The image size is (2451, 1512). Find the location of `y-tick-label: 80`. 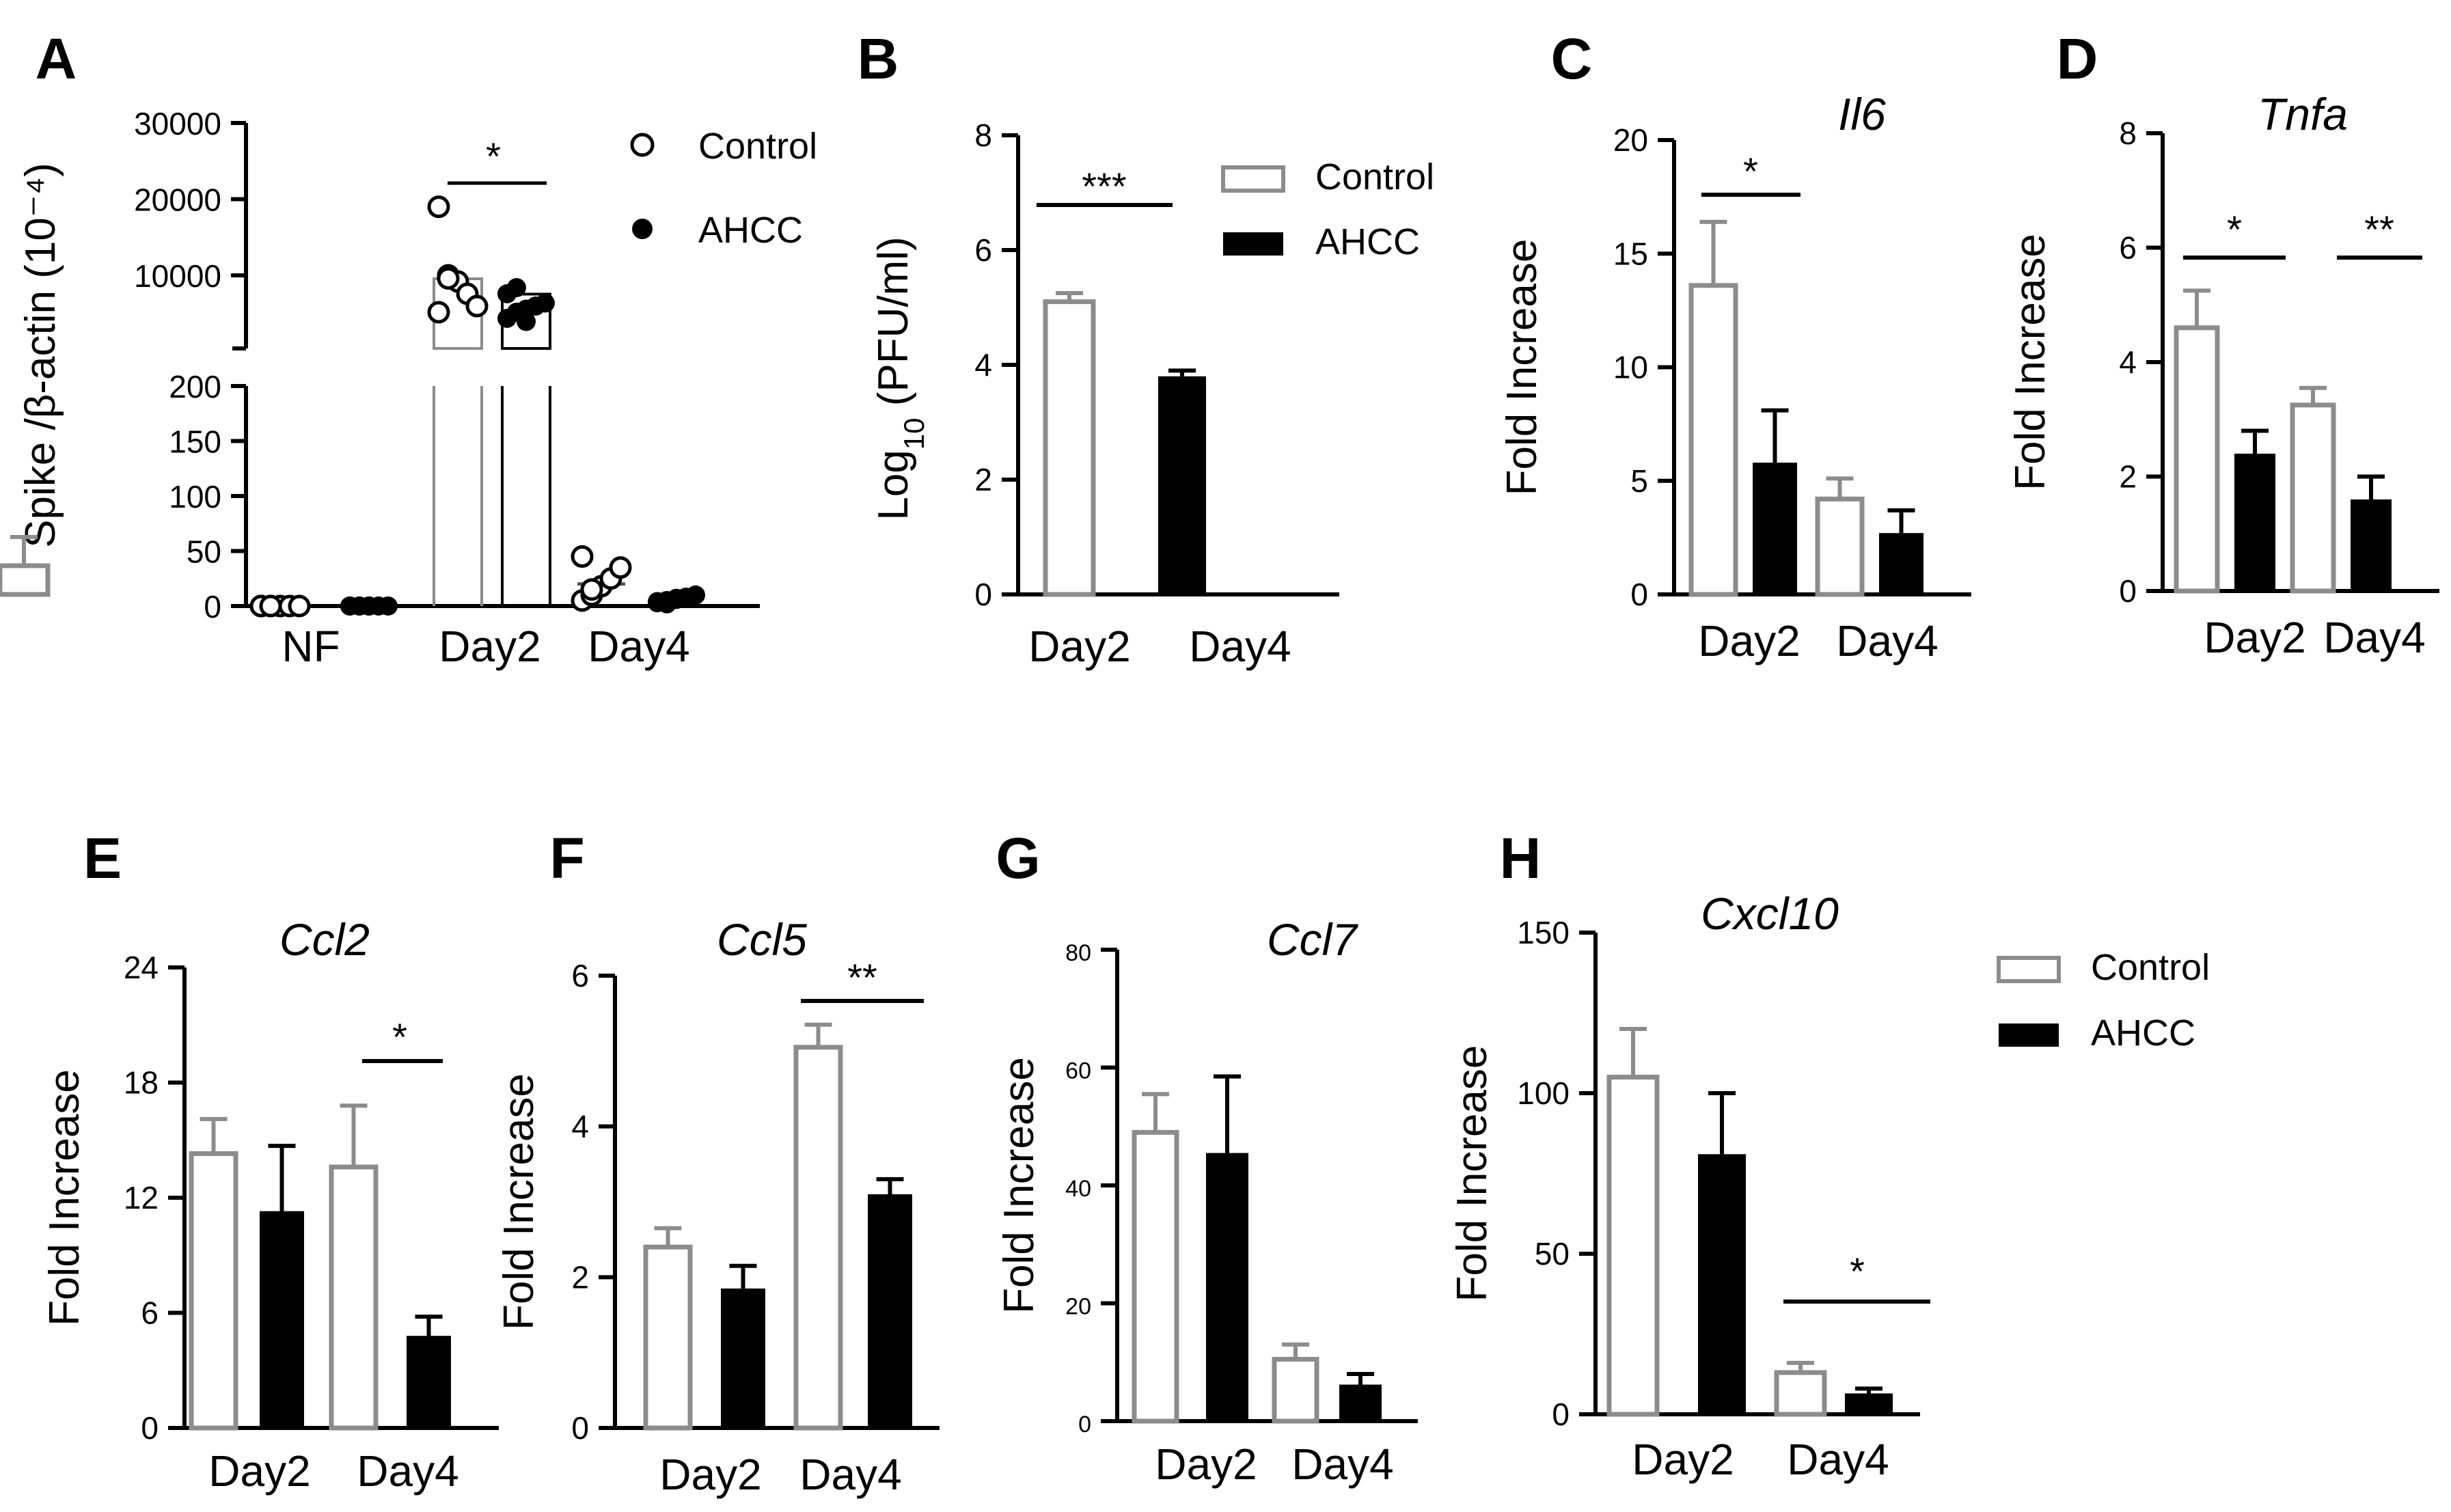

y-tick-label: 80 is located at coordinates (1078, 953).